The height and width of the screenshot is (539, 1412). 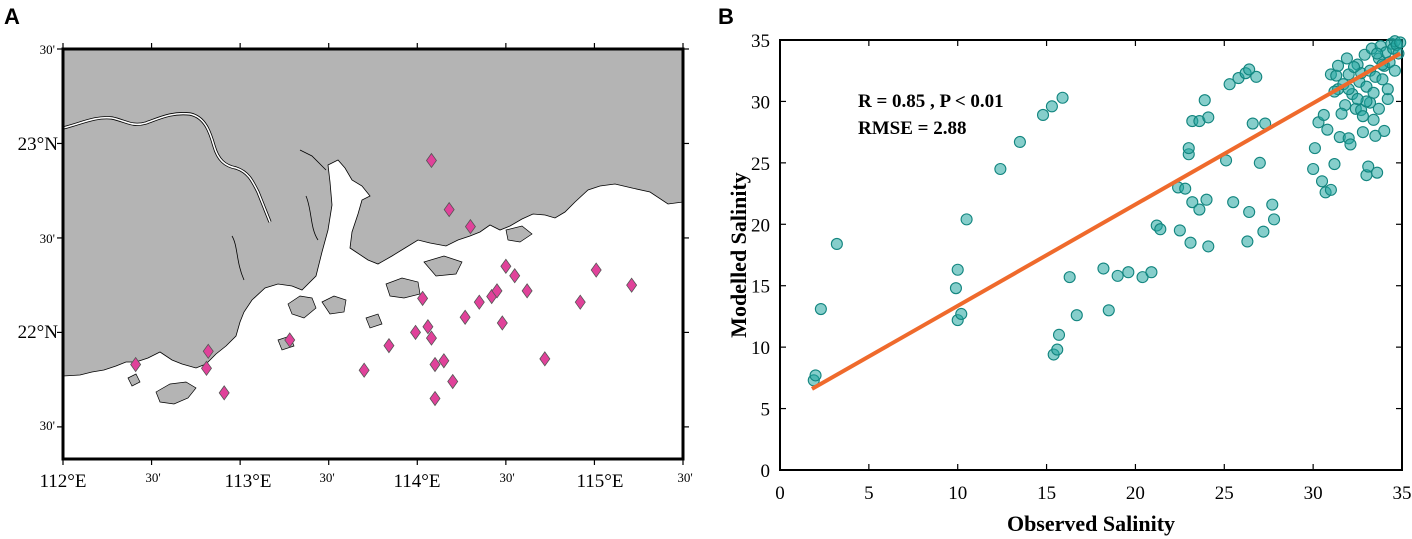 What do you see at coordinates (167, 167) in the screenshot?
I see `map-river-inner` at bounding box center [167, 167].